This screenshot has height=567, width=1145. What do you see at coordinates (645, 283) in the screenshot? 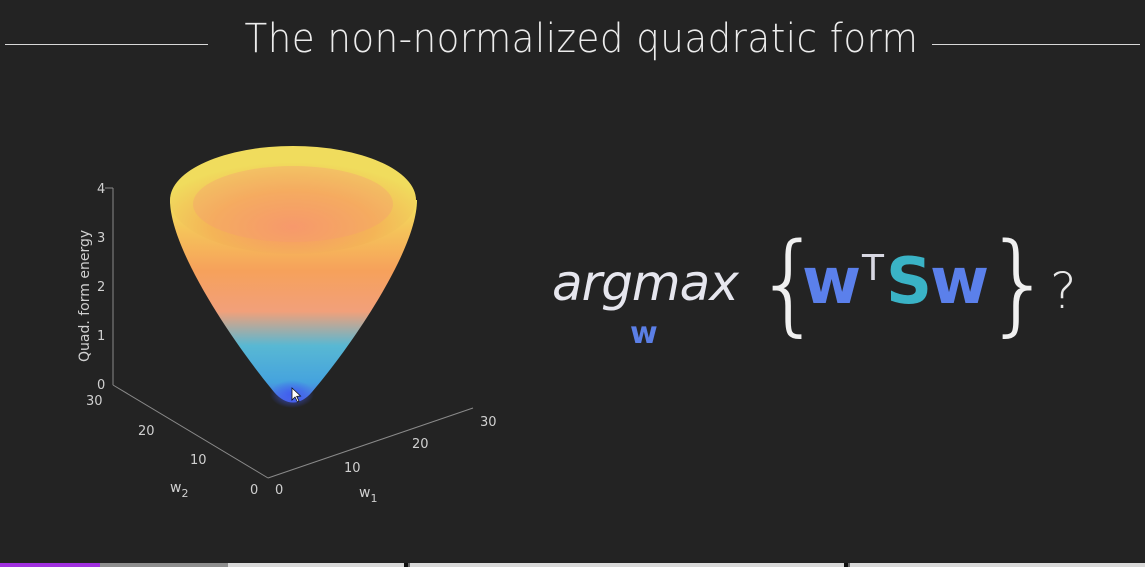
I see `argmax-operator: argmax` at bounding box center [645, 283].